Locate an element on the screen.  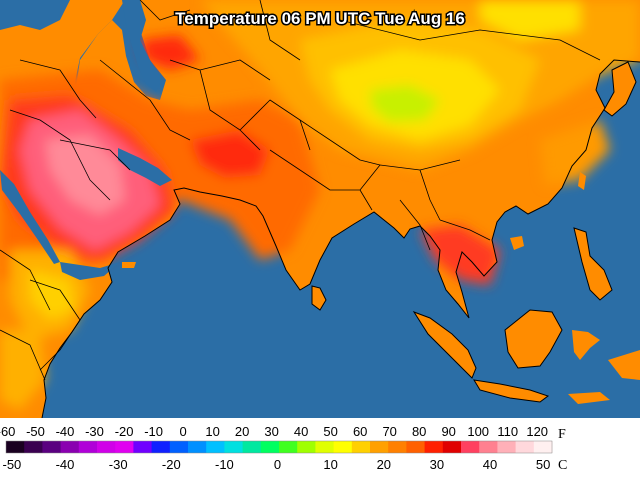
celsius-tick-label: 50 is located at coordinates (543, 464).